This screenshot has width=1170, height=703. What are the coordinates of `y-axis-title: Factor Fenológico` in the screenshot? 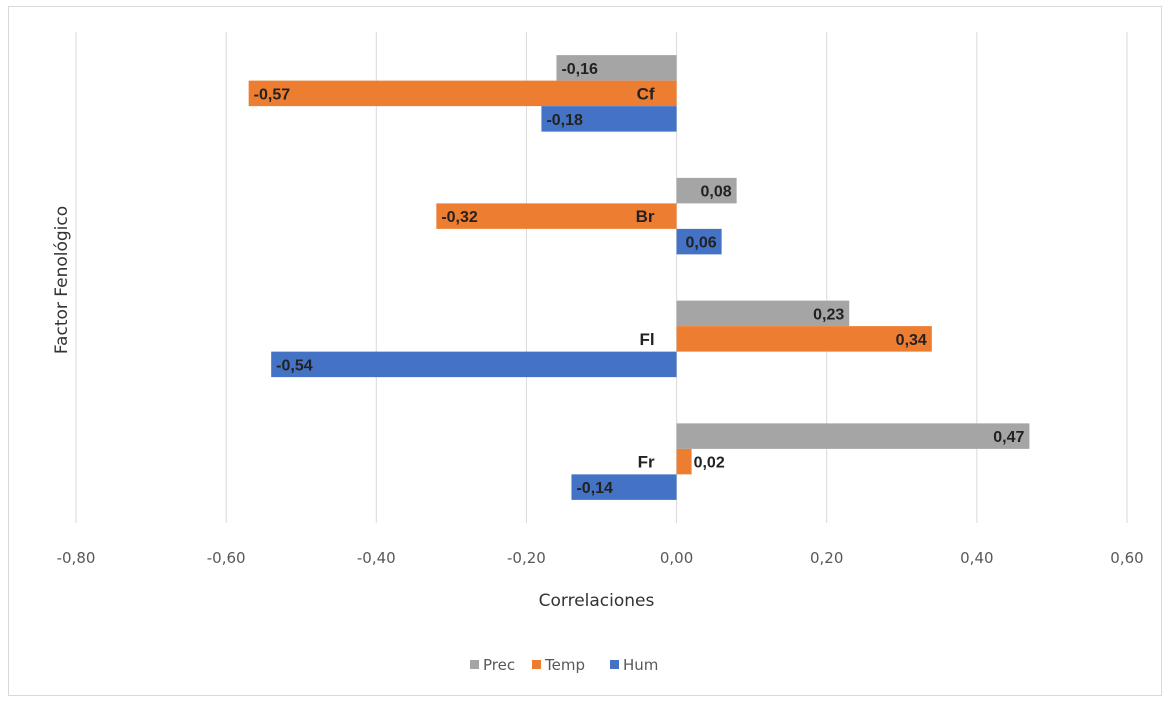 It's located at (62, 280).